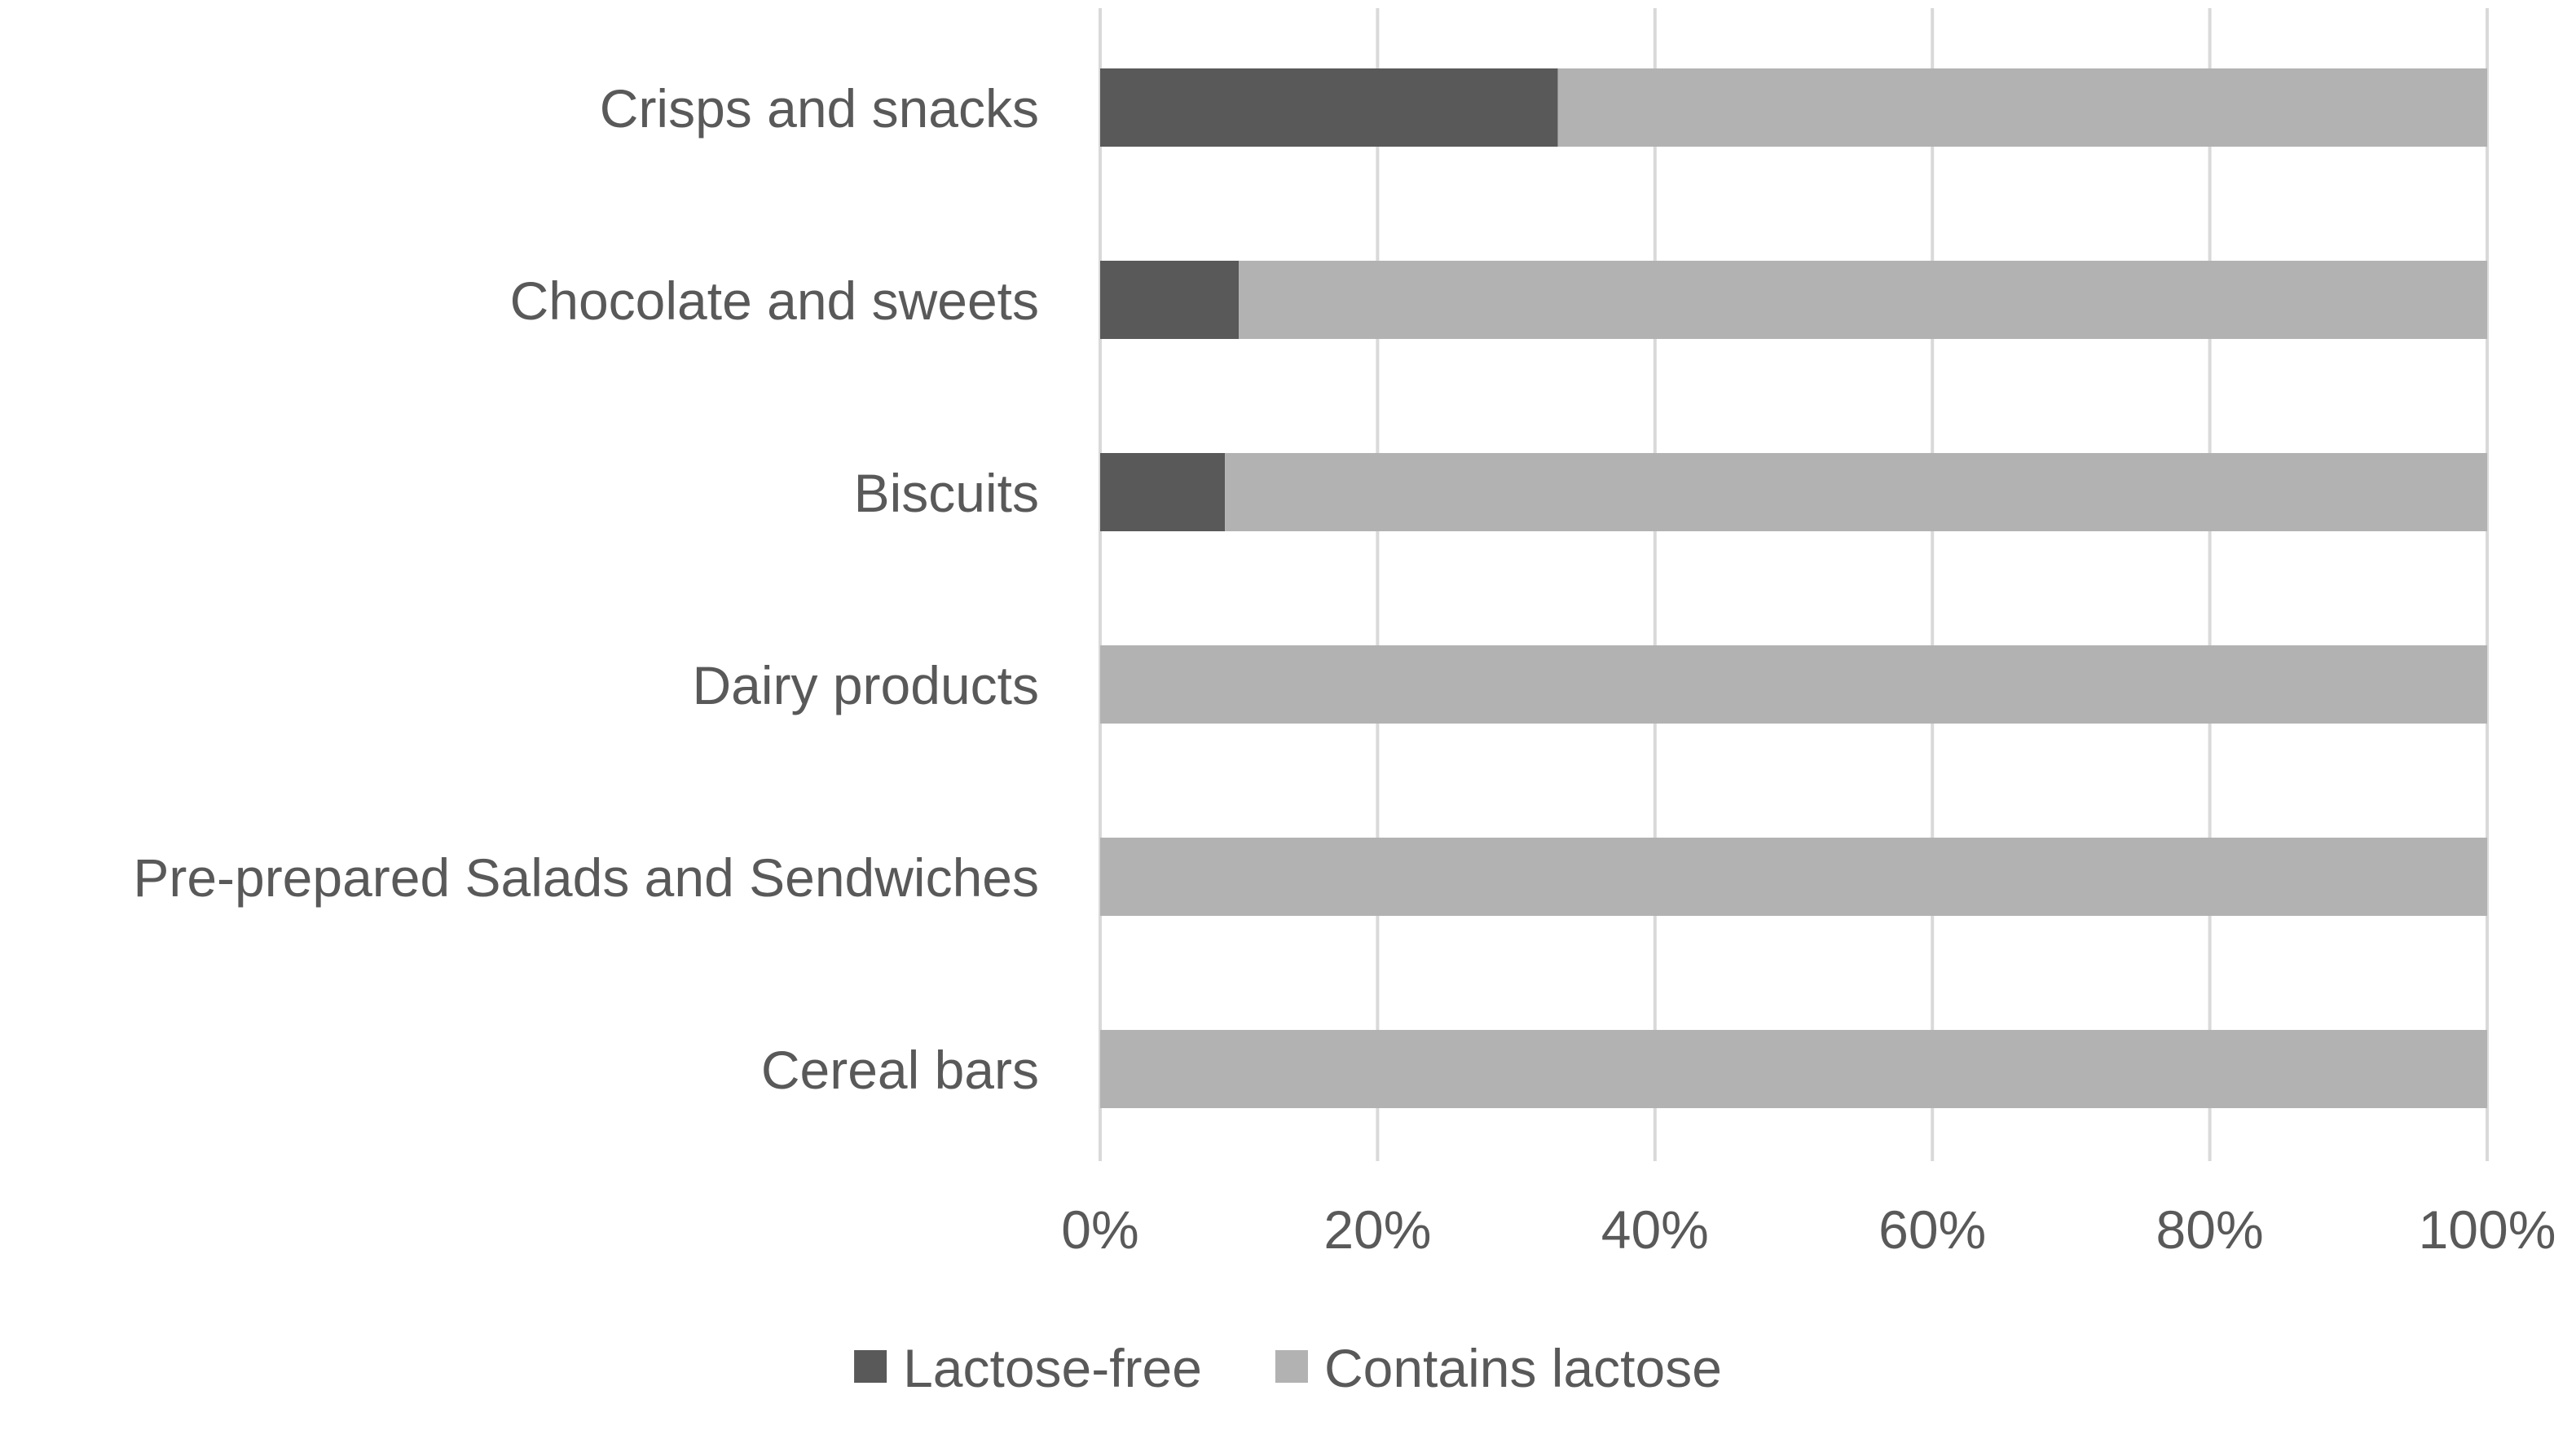  What do you see at coordinates (1523, 1368) in the screenshot?
I see `legend-label: Contains lactose` at bounding box center [1523, 1368].